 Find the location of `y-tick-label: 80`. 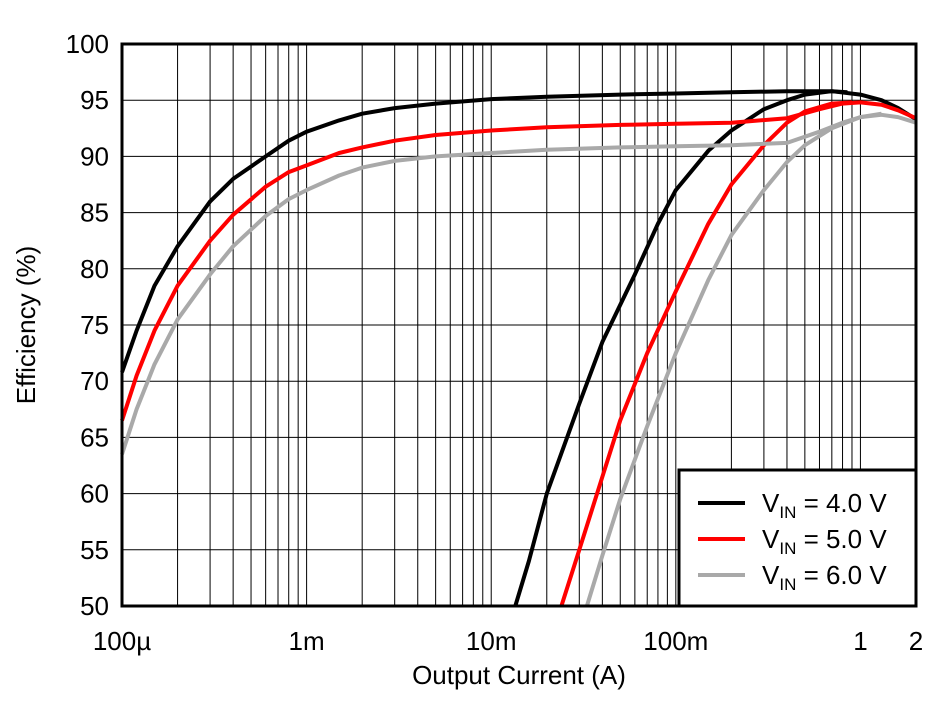

y-tick-label: 80 is located at coordinates (94, 269).